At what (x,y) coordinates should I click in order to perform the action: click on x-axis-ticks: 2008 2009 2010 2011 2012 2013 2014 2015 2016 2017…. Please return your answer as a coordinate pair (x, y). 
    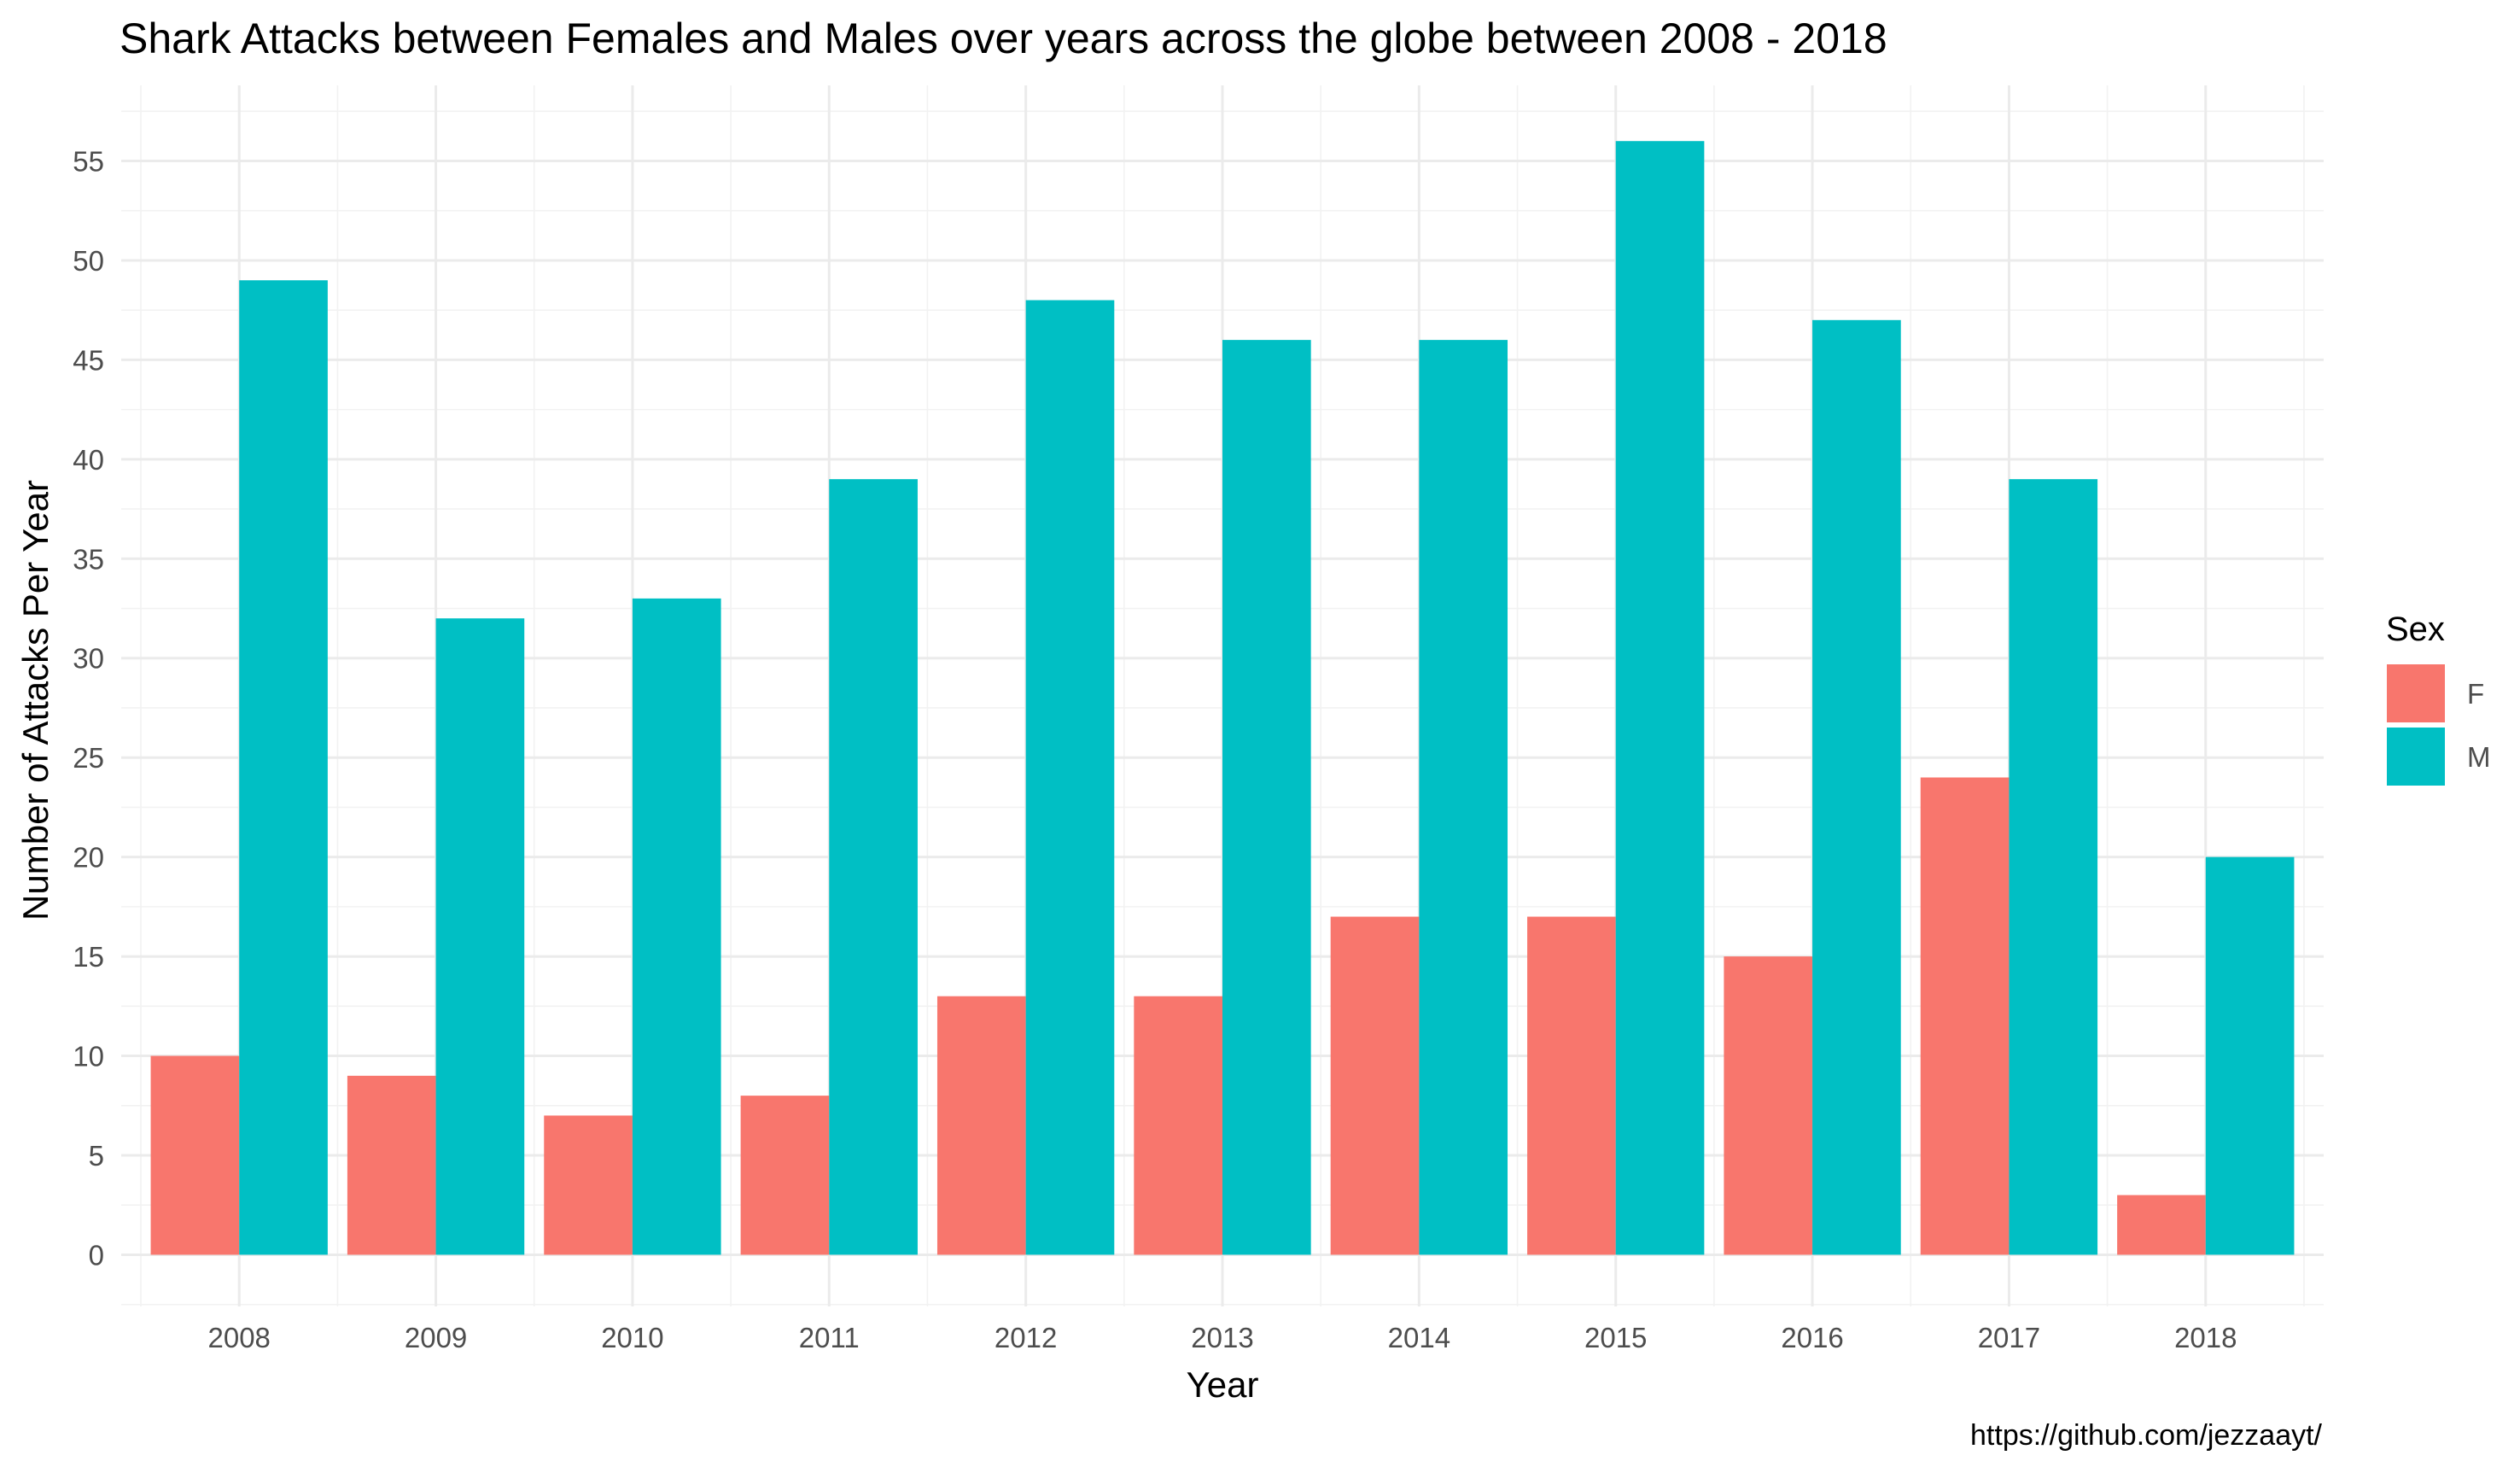
    Looking at the image, I should click on (1222, 1337).